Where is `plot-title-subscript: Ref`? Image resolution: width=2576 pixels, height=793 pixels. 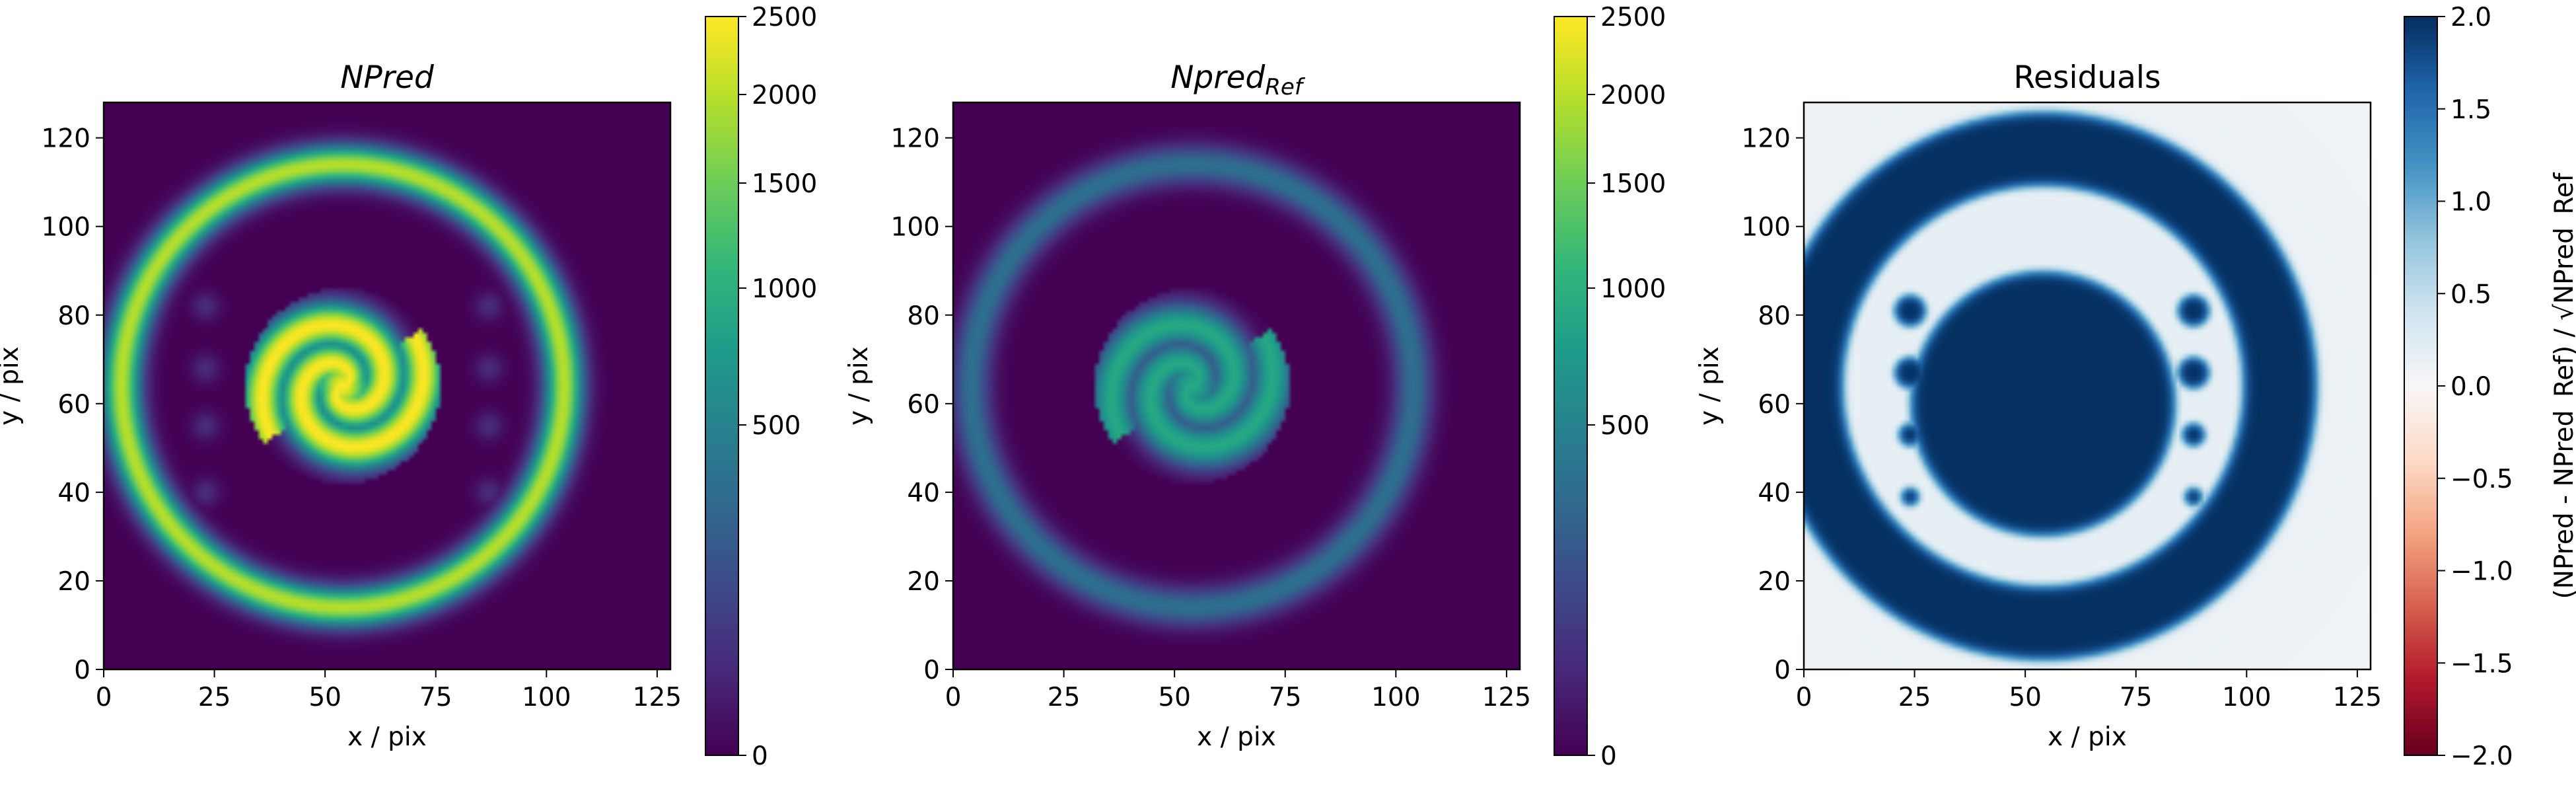
plot-title-subscript: Ref is located at coordinates (1285, 87).